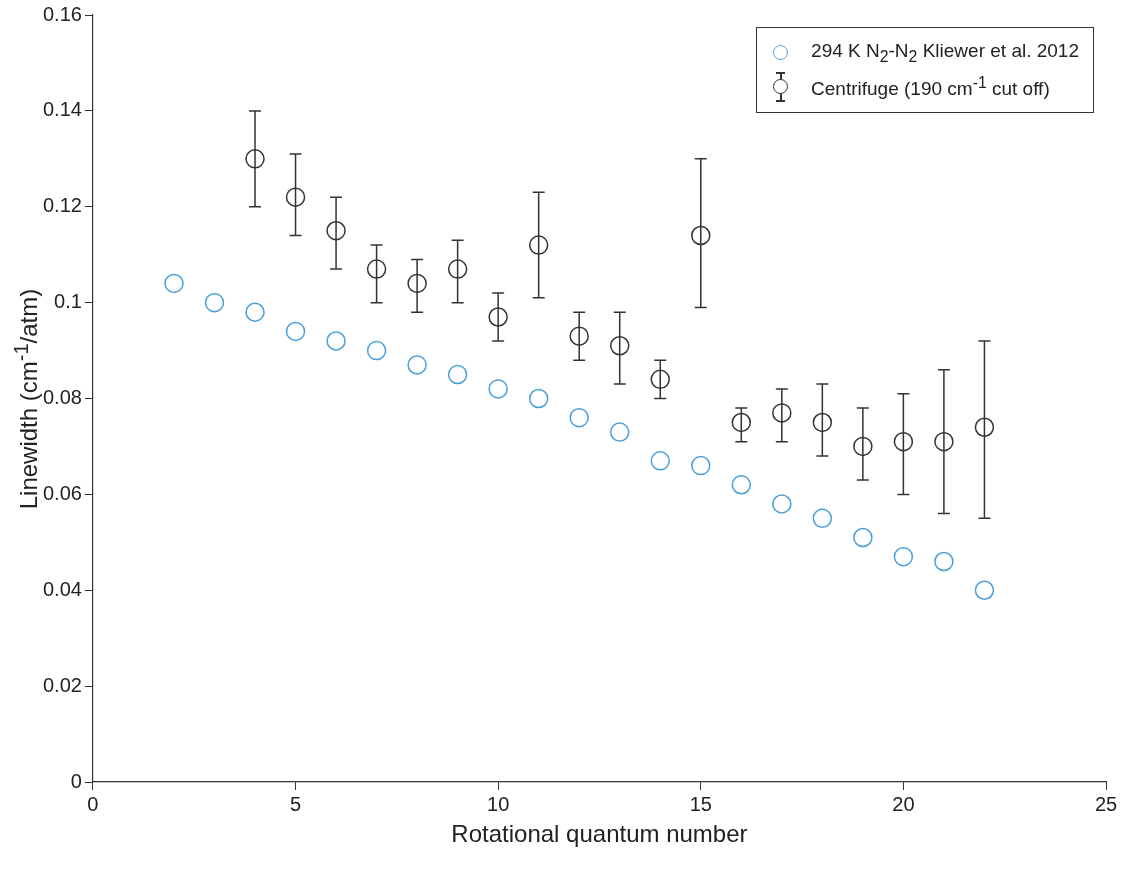 The width and height of the screenshot is (1126, 875). What do you see at coordinates (62, 205) in the screenshot?
I see `y-tick-label: 0.12` at bounding box center [62, 205].